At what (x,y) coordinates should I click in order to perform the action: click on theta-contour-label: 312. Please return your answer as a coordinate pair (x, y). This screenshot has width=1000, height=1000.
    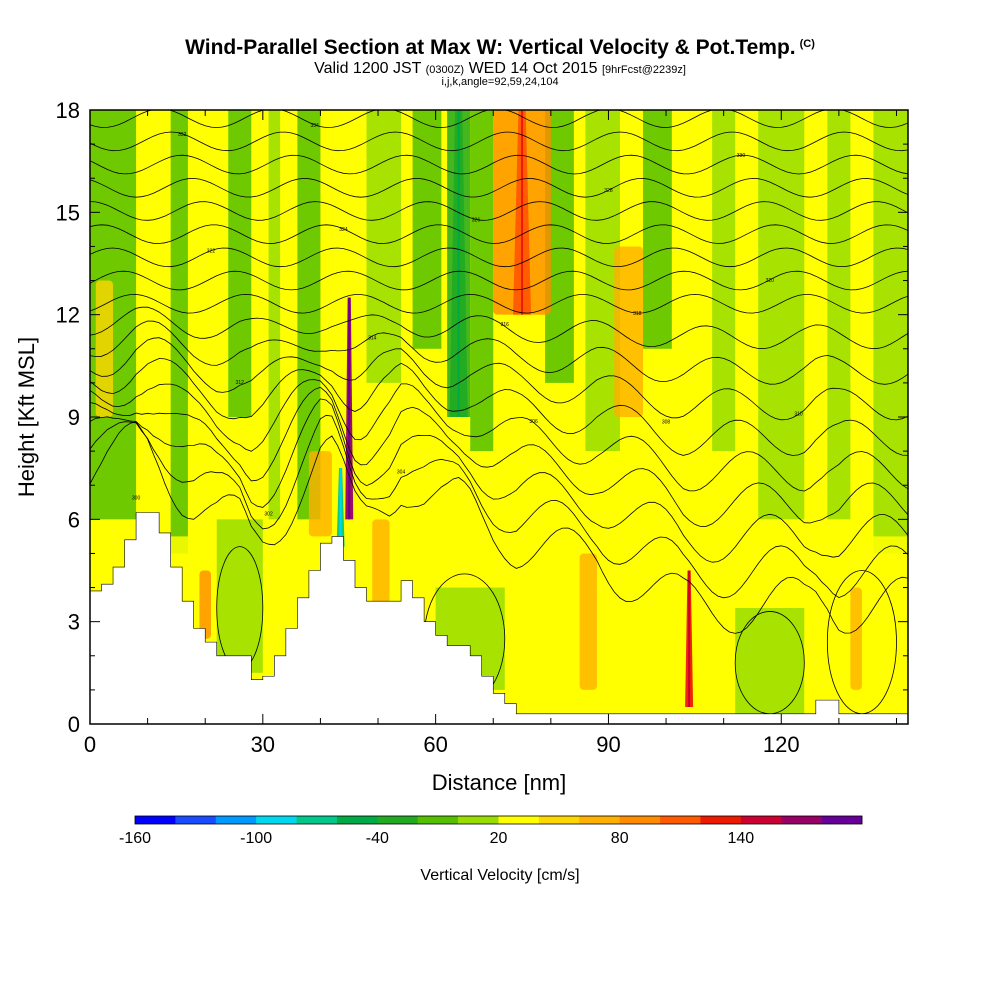
    Looking at the image, I should click on (240, 383).